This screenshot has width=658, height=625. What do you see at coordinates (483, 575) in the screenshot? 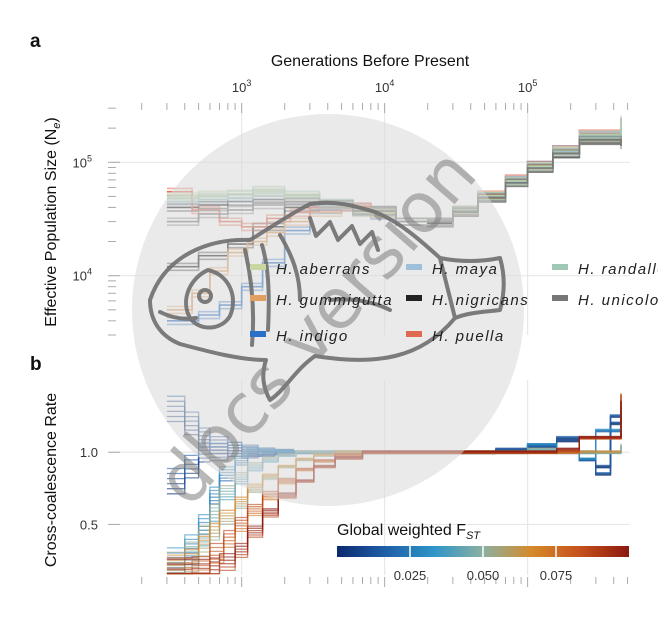
I see `colorbar-tick-label: 0.050` at bounding box center [483, 575].